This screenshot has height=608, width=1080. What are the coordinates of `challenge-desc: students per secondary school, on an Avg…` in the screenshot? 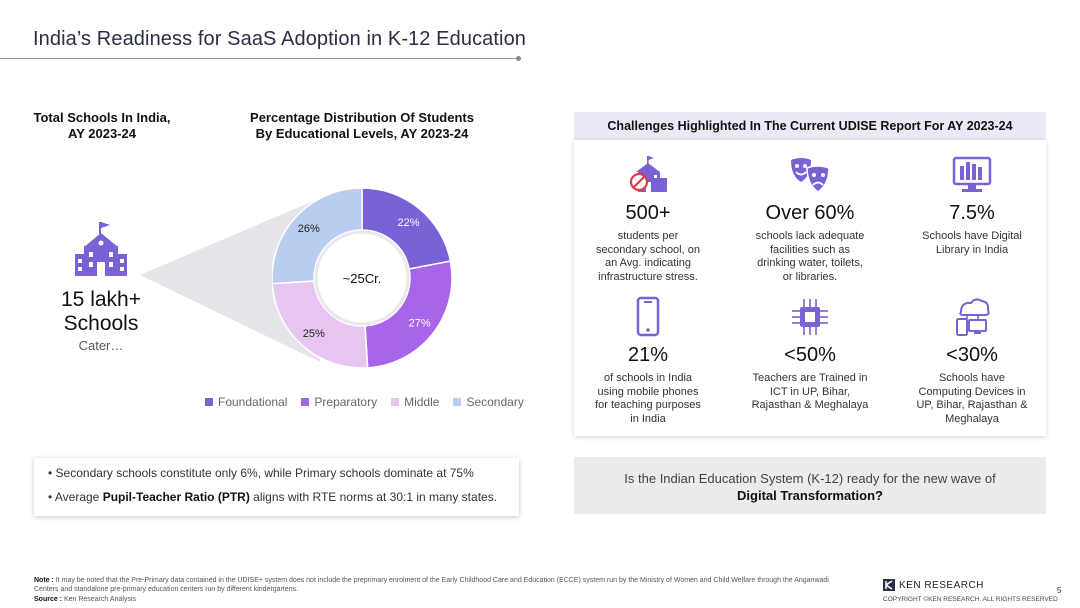 It's located at (648, 257).